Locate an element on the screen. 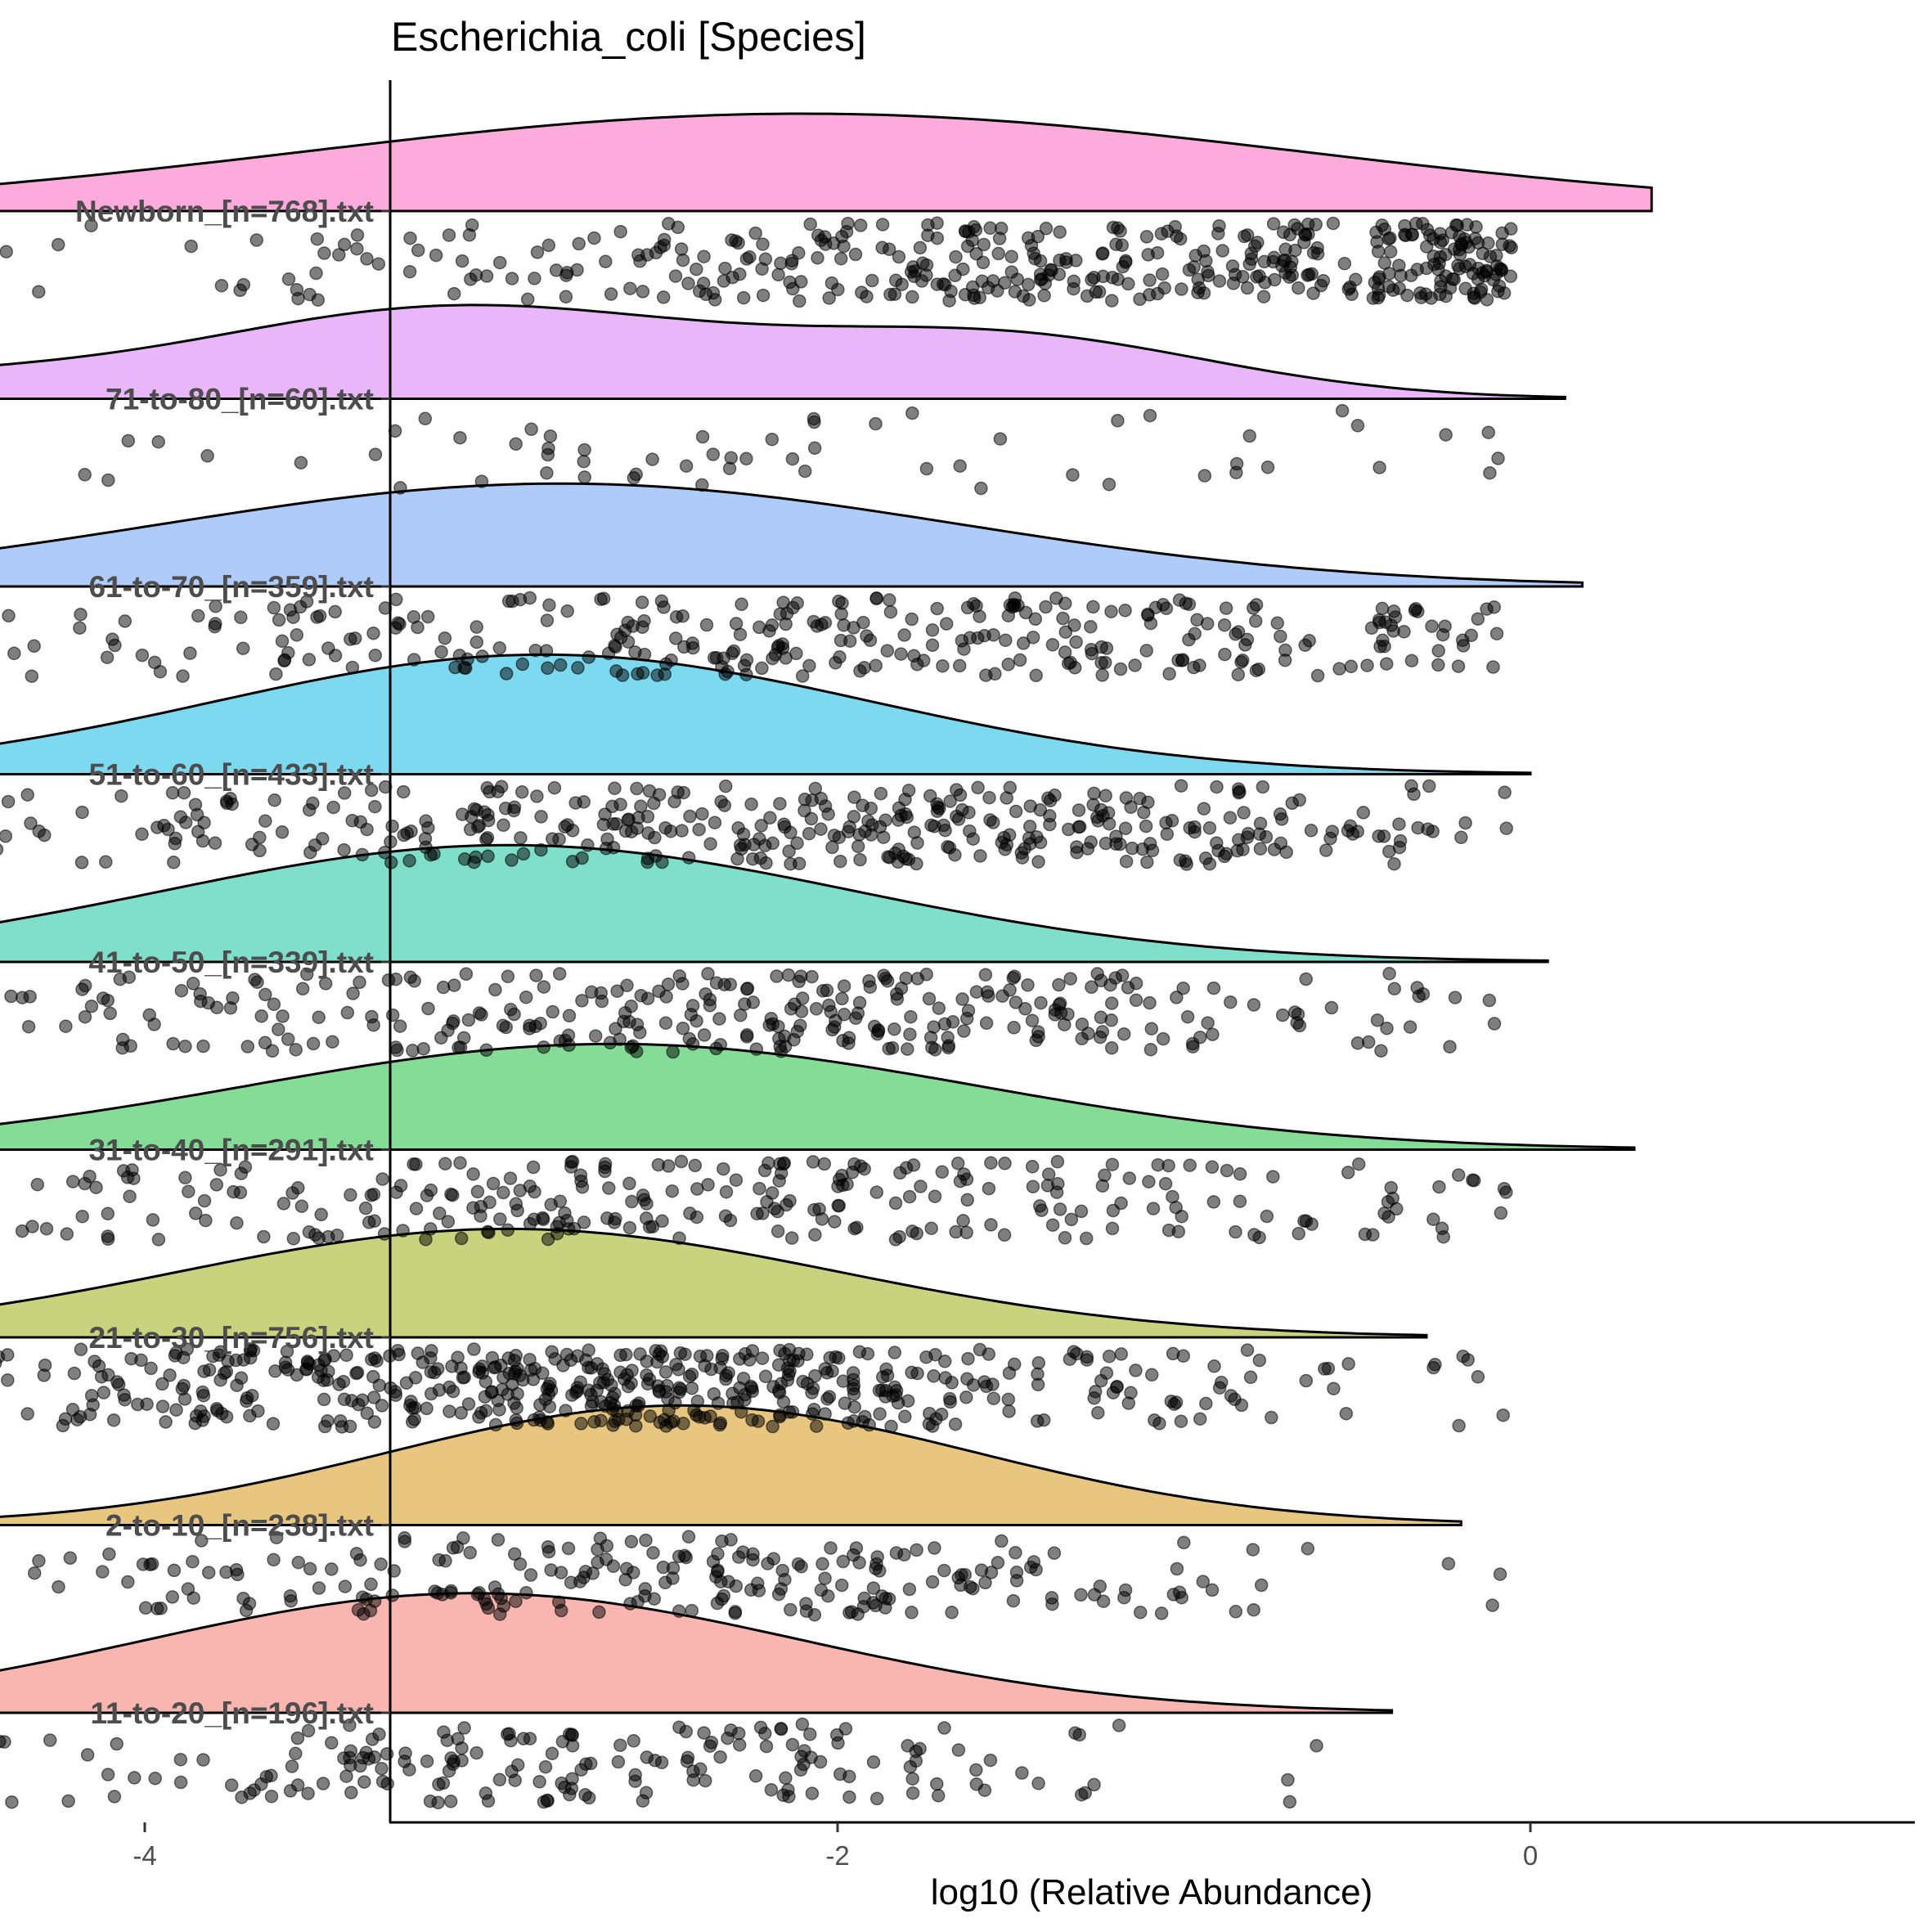  x-tick-label-2: -4 is located at coordinates (144, 1856).